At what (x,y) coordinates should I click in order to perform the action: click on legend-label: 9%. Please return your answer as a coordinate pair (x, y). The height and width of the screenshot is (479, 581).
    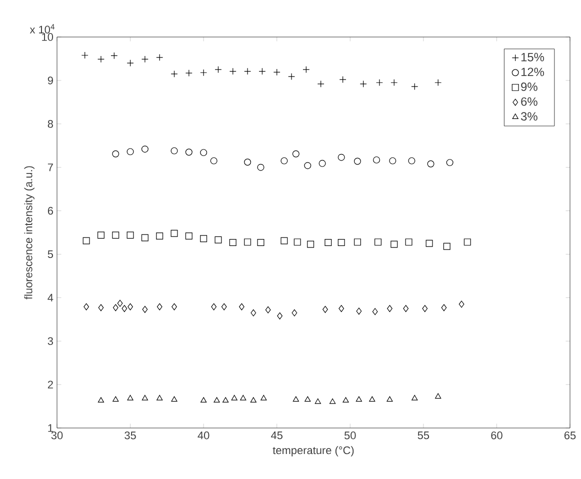
    Looking at the image, I should click on (529, 86).